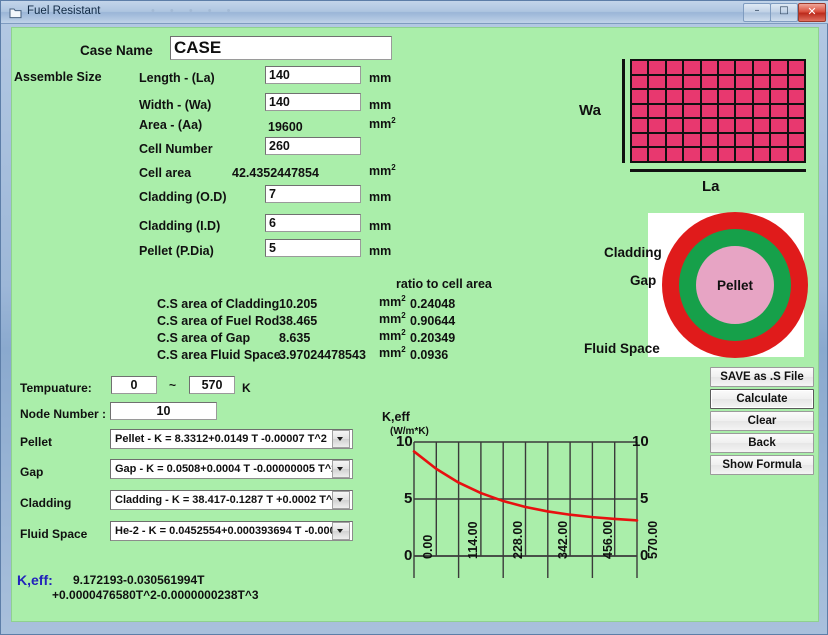 Image resolution: width=828 pixels, height=635 pixels. What do you see at coordinates (285, 127) in the screenshot?
I see `area-value: 19600` at bounding box center [285, 127].